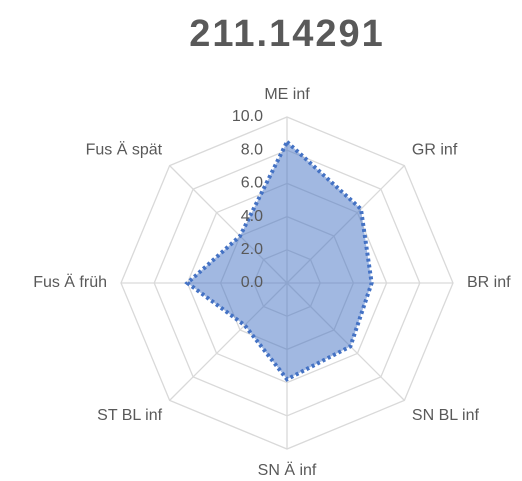  I want to click on category-label: GR inf, so click(435, 149).